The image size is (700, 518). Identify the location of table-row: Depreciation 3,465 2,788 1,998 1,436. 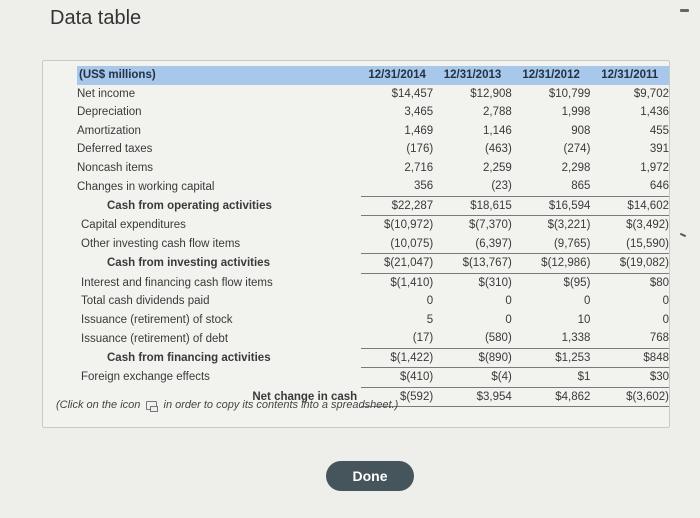
(373, 112).